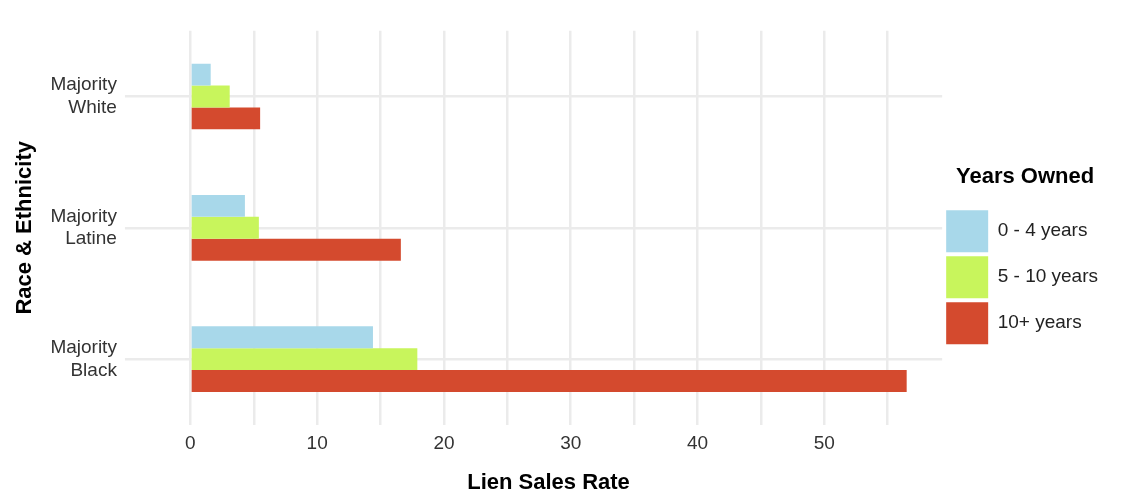 Image resolution: width=1128 pixels, height=504 pixels. I want to click on legend-title: Years Owned, so click(1025, 175).